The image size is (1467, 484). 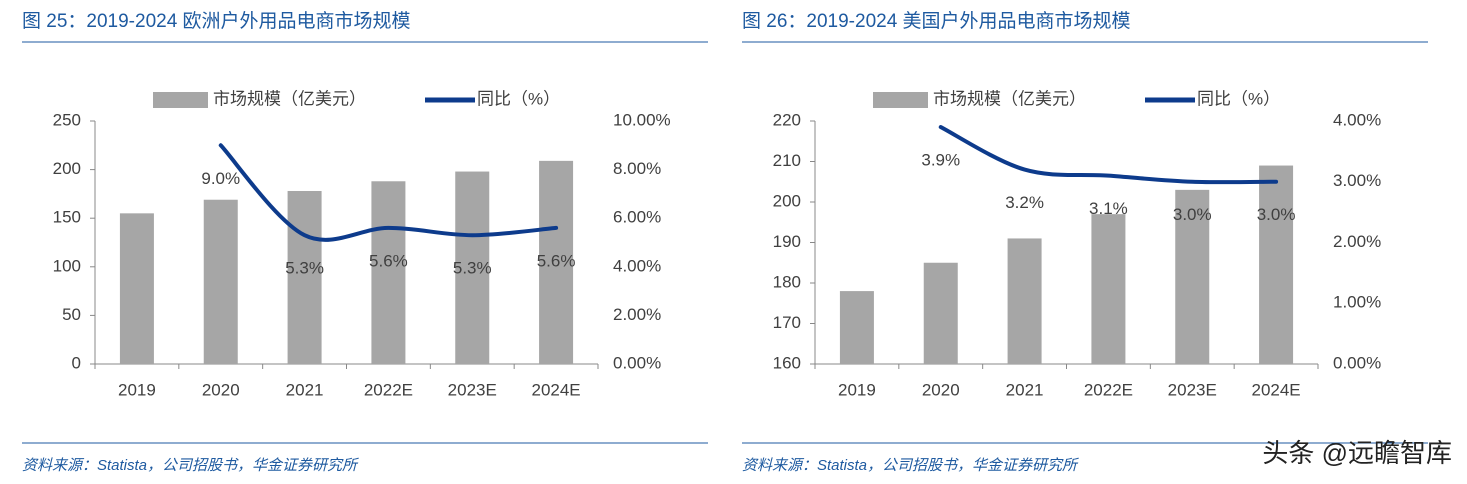 What do you see at coordinates (637, 168) in the screenshot?
I see `y2-tick-label: 8.00%` at bounding box center [637, 168].